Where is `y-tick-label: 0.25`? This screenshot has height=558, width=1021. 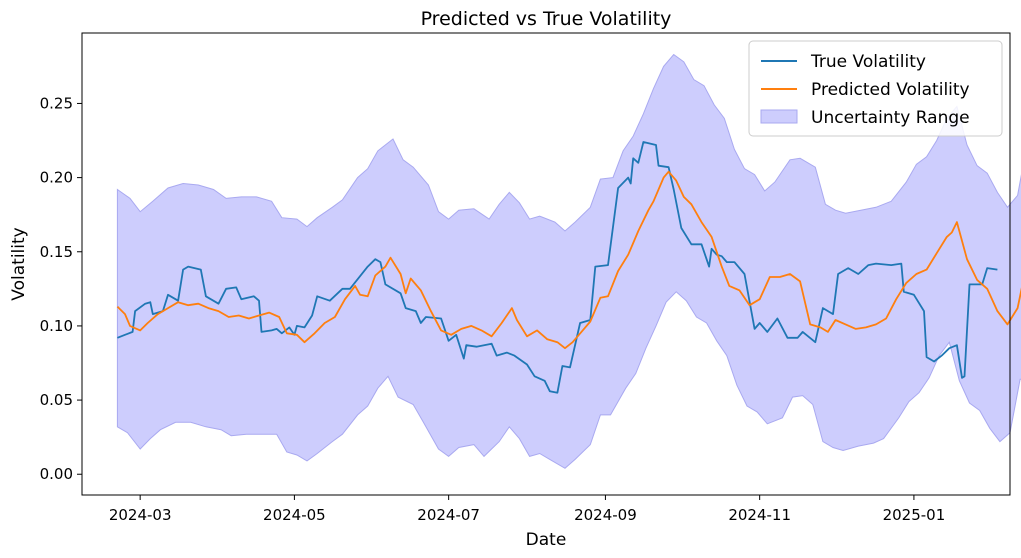
y-tick-label: 0.25 is located at coordinates (56, 103).